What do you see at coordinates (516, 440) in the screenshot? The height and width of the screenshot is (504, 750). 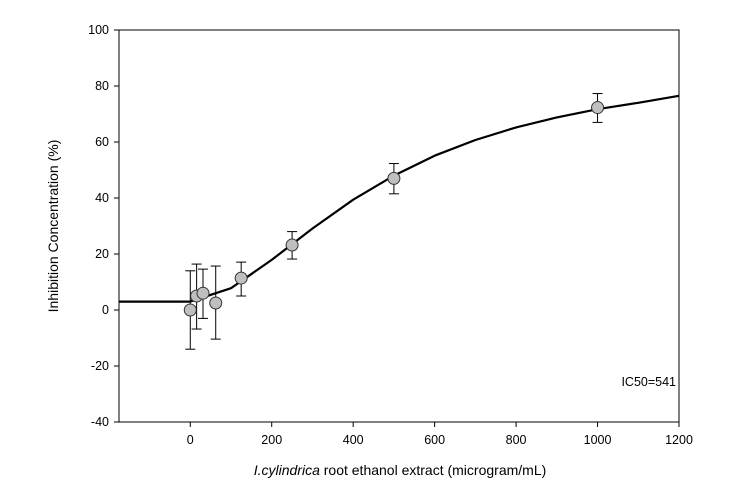 I see `x-tick-label: 800` at bounding box center [516, 440].